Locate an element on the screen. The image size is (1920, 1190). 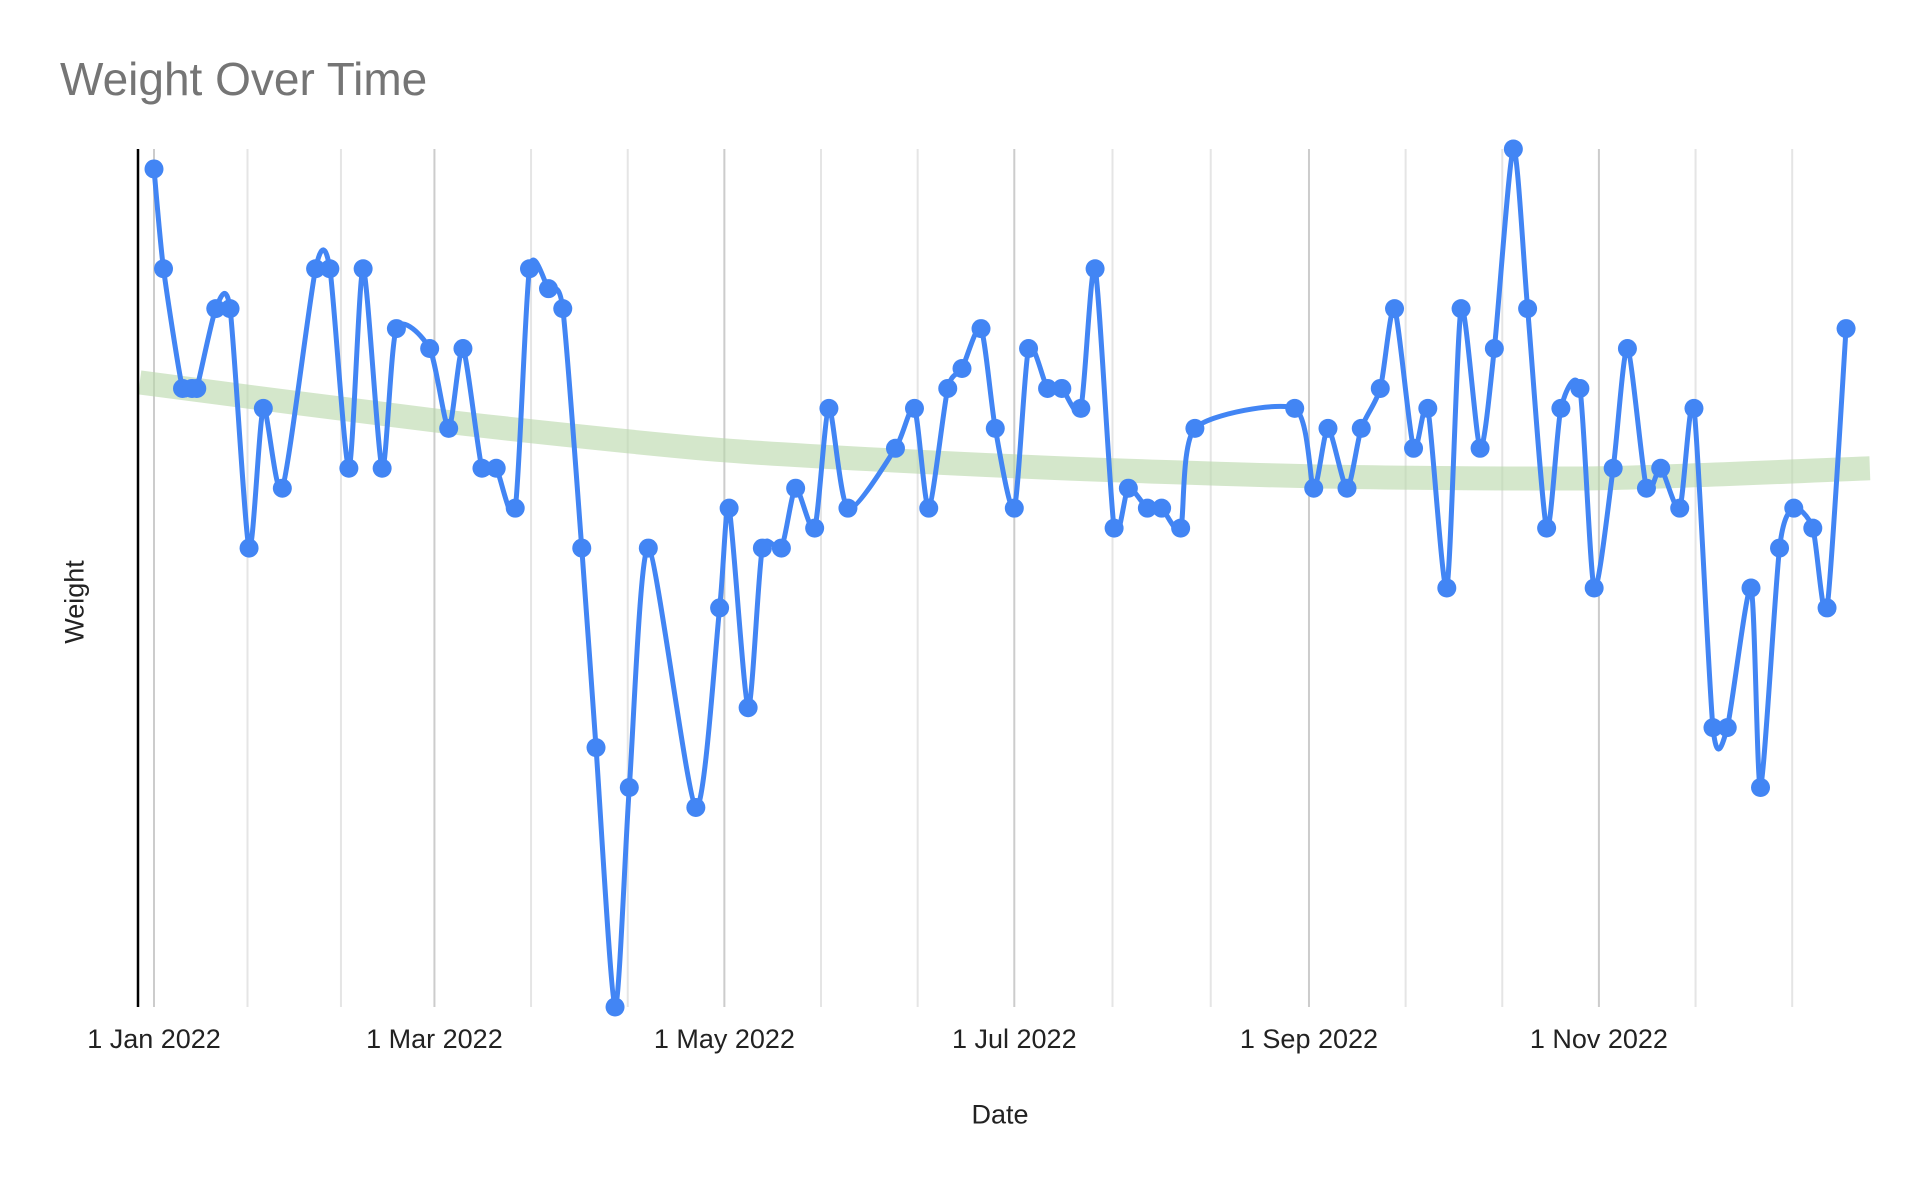
trendline is located at coordinates (1004, 430).